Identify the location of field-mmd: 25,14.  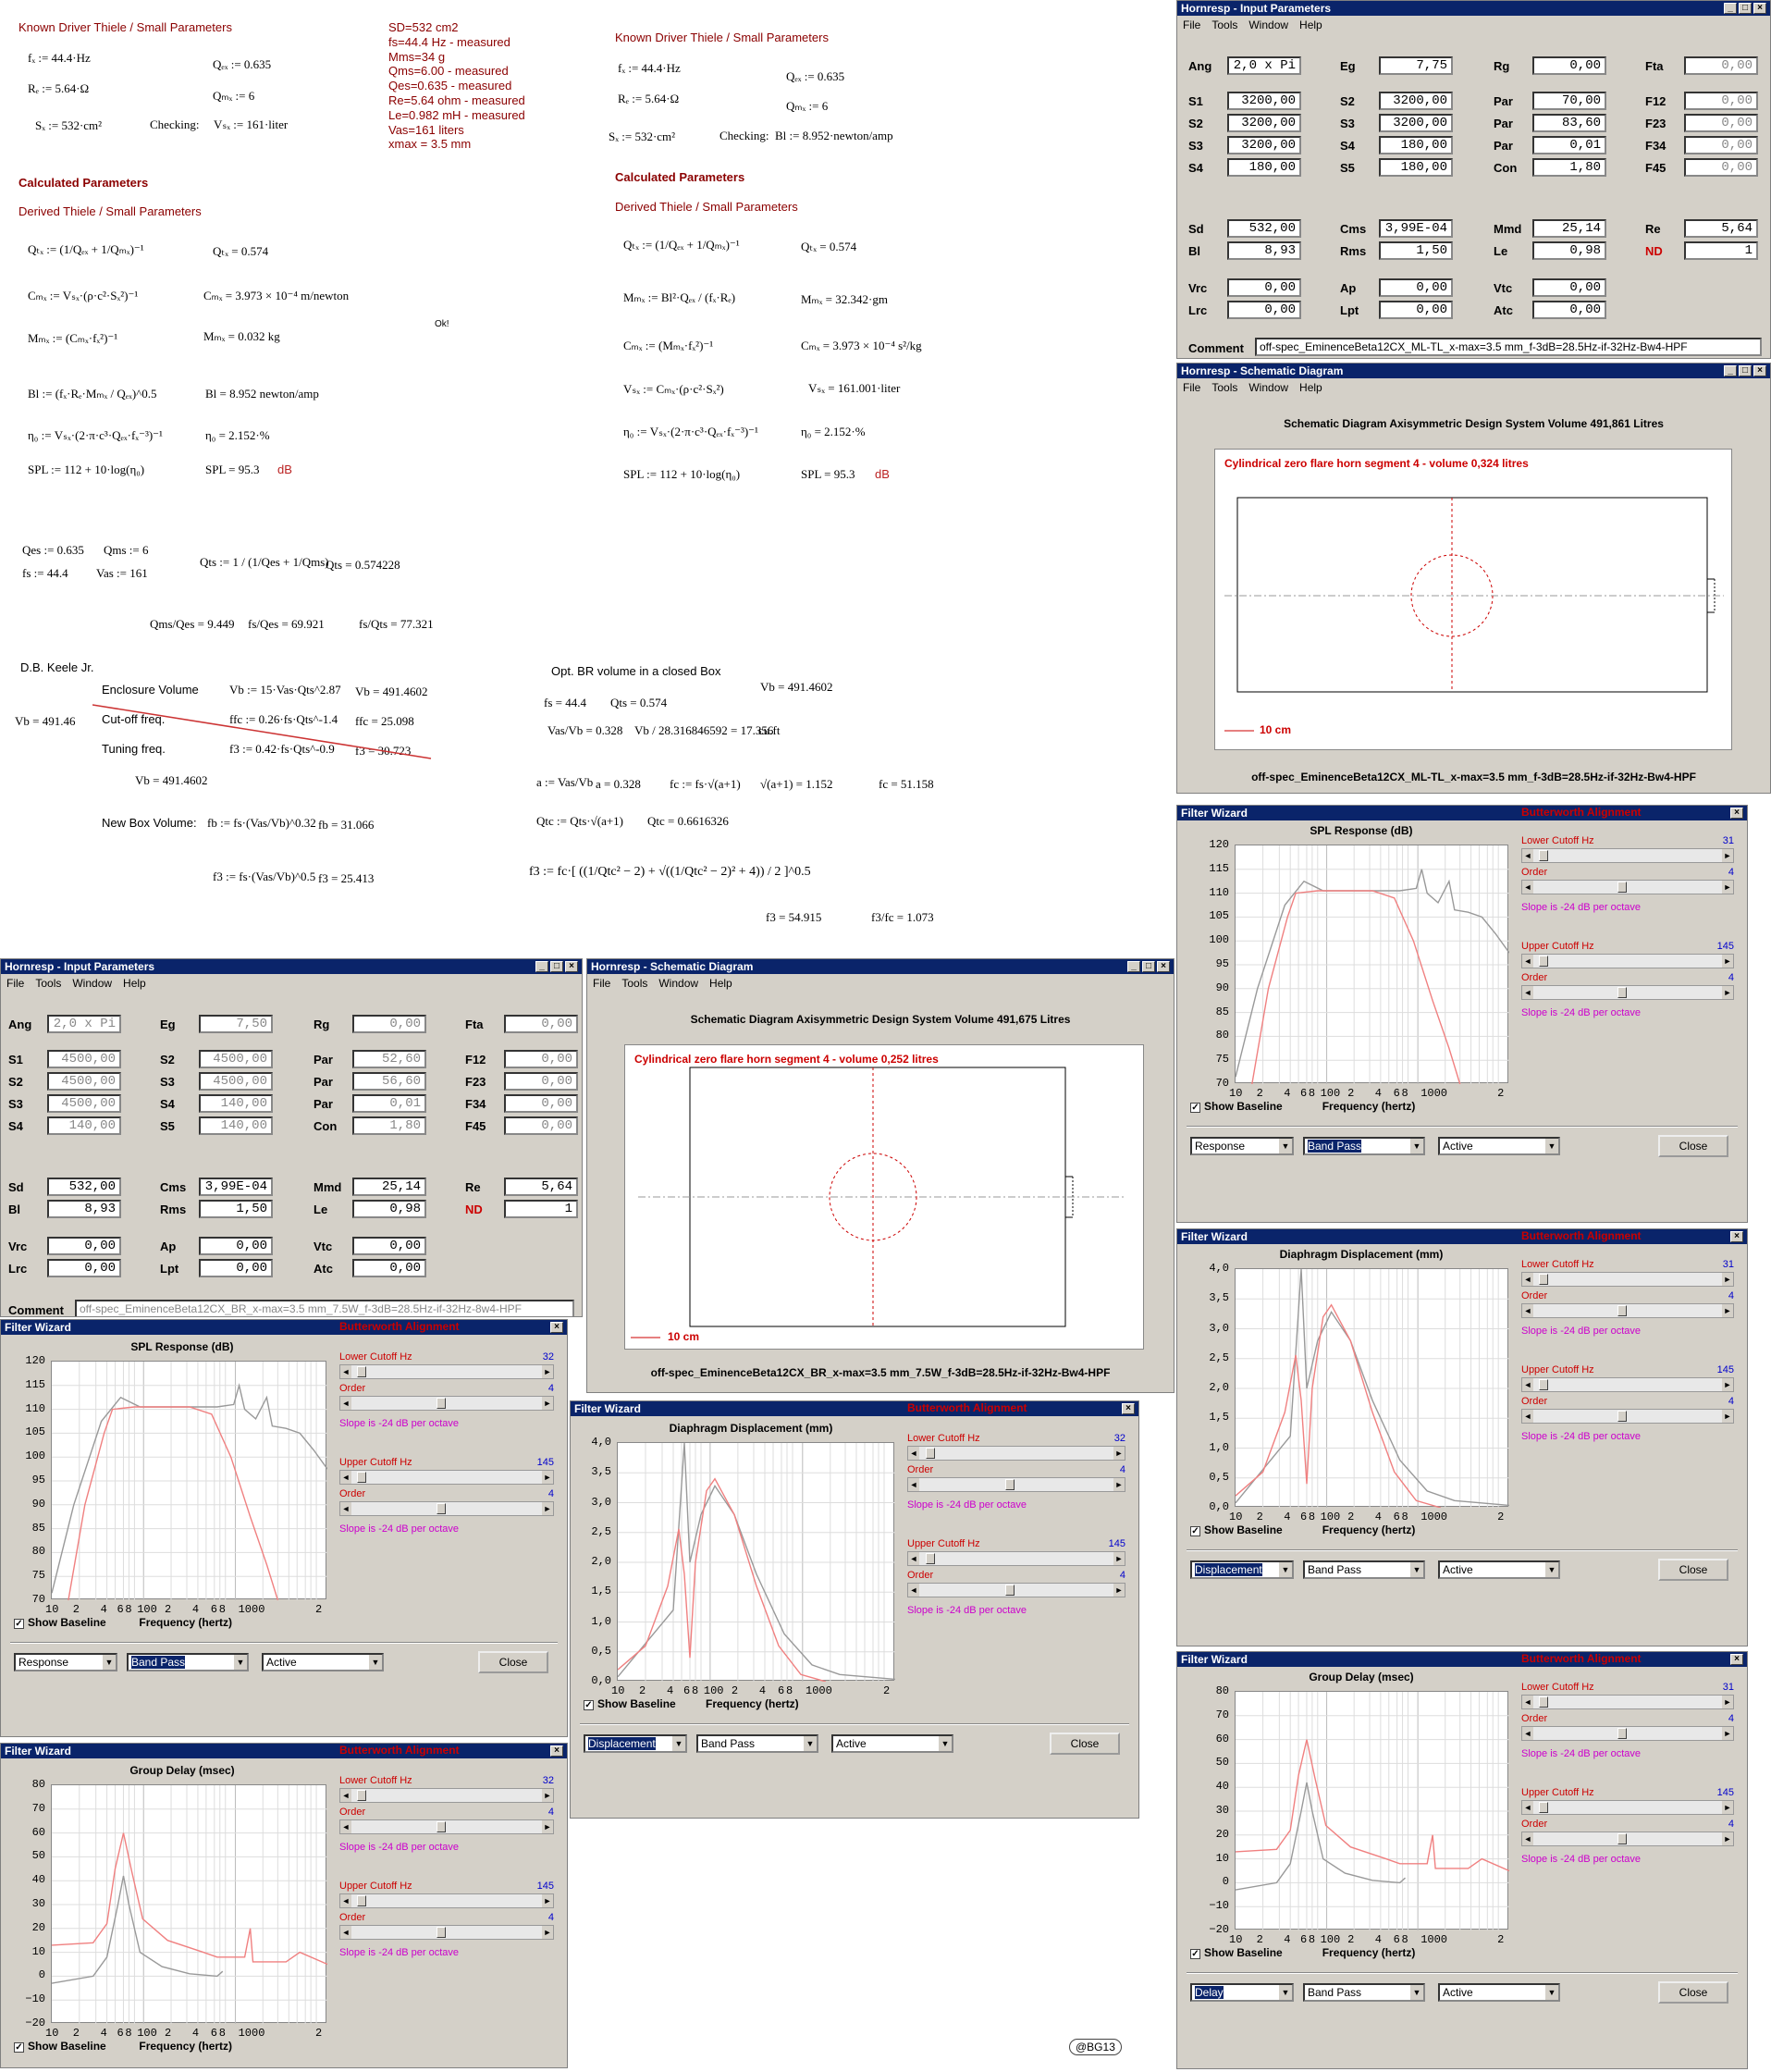
(1569, 229).